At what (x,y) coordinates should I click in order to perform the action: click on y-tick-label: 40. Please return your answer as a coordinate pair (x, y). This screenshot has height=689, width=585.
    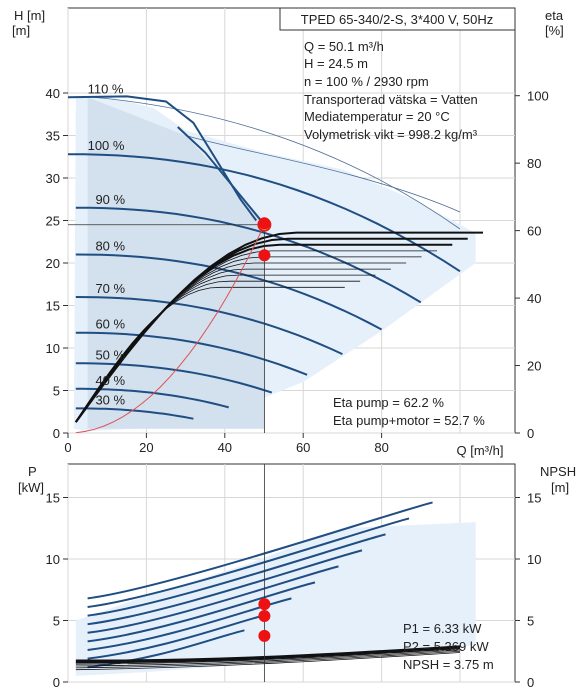
    Looking at the image, I should click on (53, 93).